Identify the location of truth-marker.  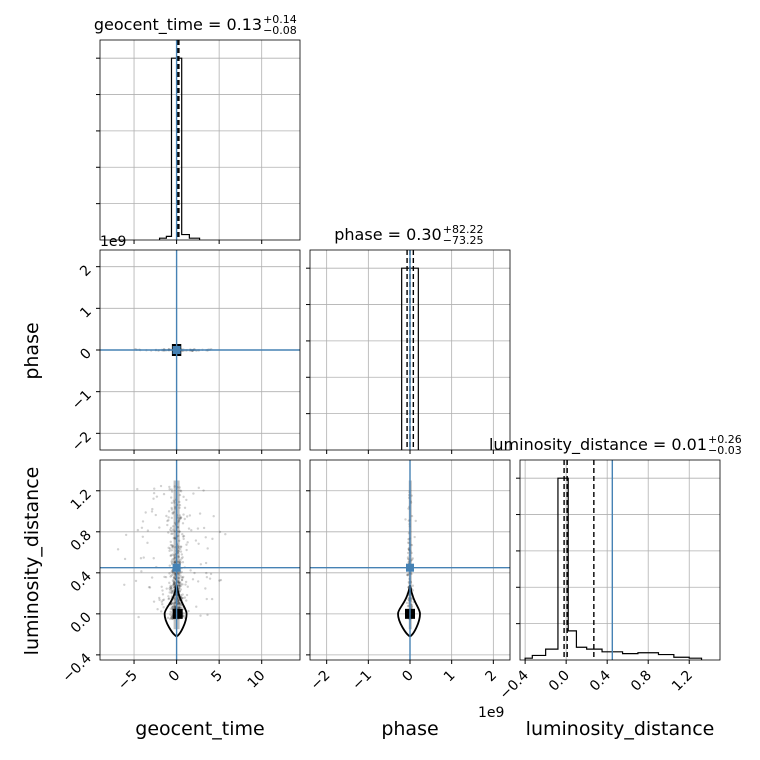
(176, 350).